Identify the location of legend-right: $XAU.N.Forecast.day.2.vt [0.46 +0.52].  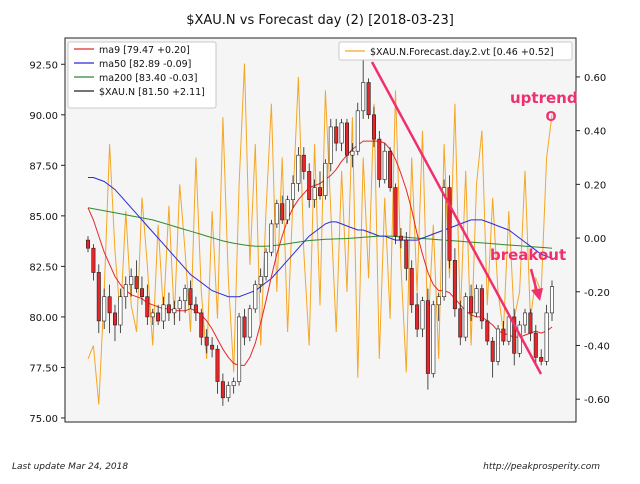
(455, 51).